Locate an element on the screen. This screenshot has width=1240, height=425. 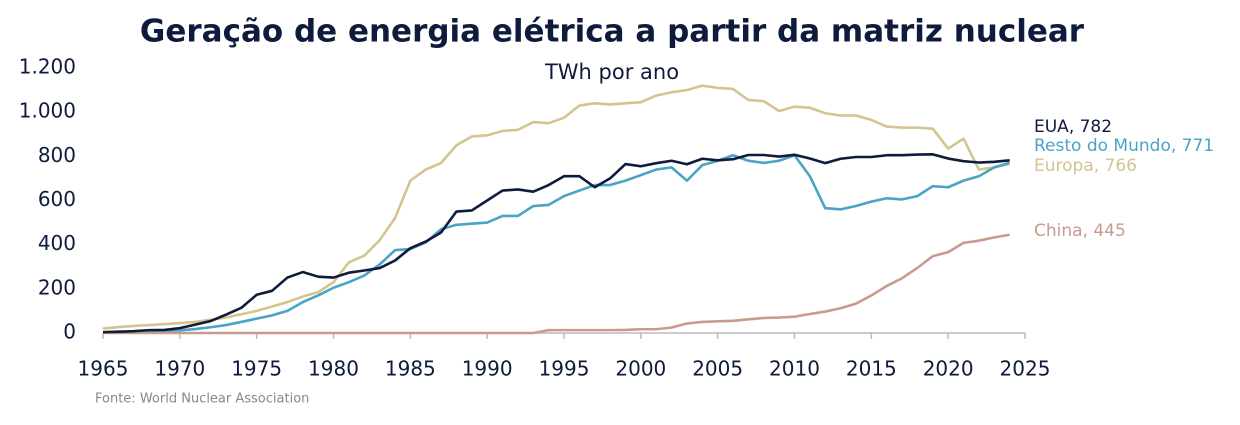
y-tick-label: 200 is located at coordinates (57, 287).